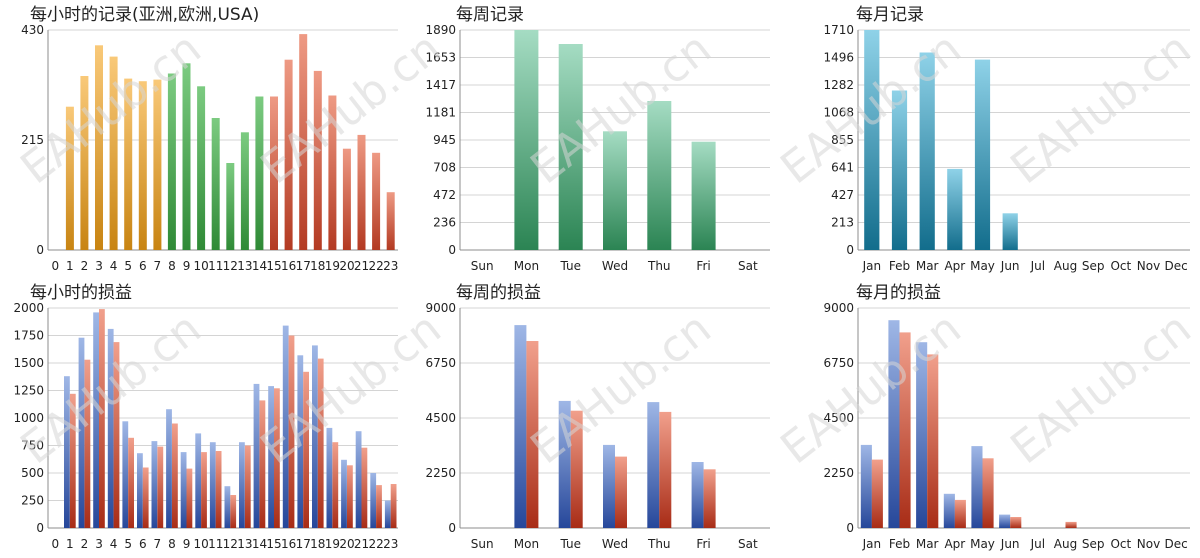 This screenshot has height=558, width=1200. I want to click on x-tick-label: 16, so click(288, 544).